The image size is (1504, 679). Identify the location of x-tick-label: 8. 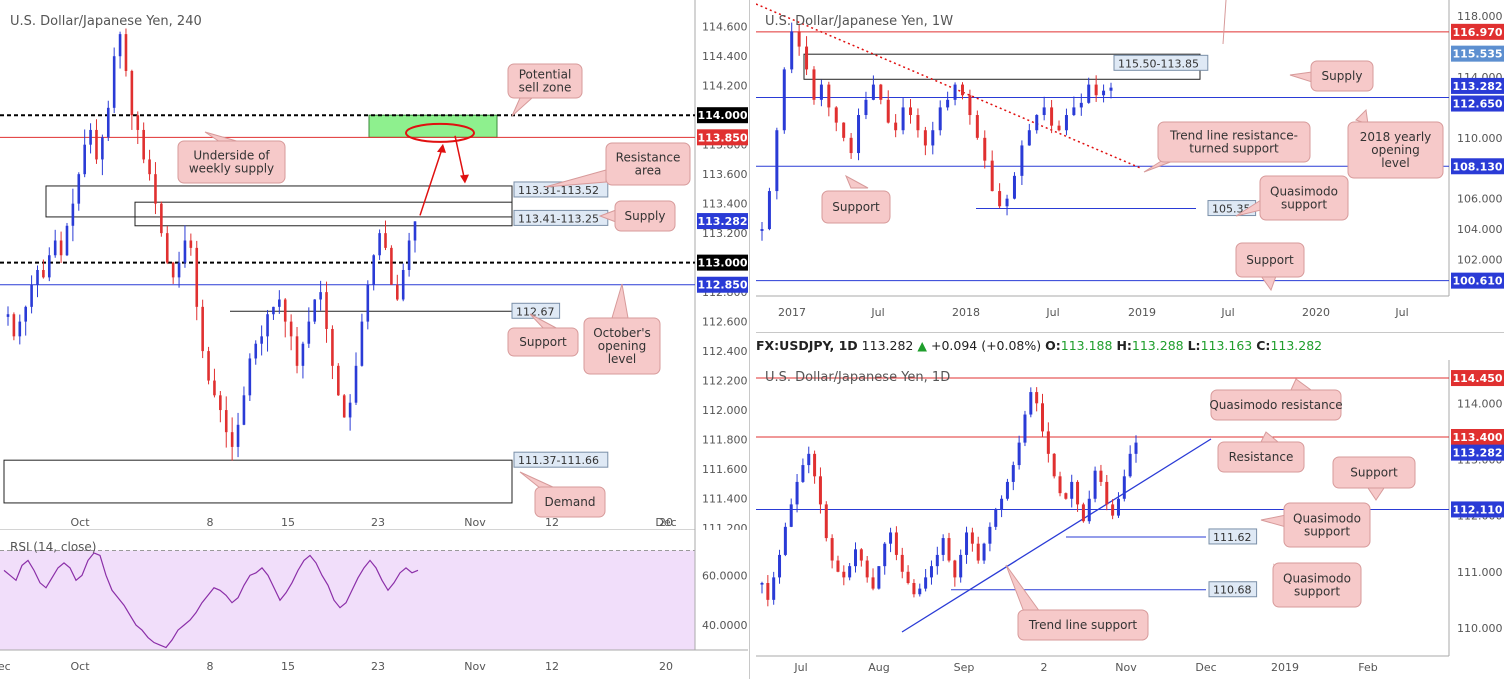
(210, 522).